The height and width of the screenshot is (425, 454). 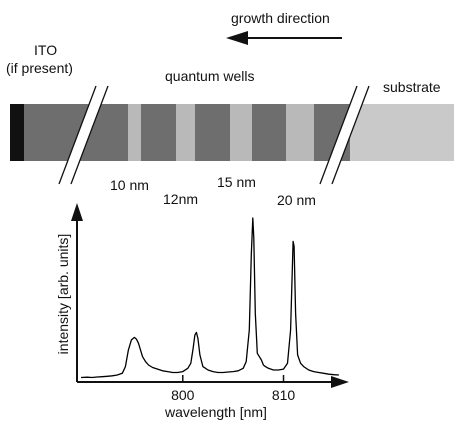 What do you see at coordinates (340, 382) in the screenshot?
I see `x-axis-arrowhead` at bounding box center [340, 382].